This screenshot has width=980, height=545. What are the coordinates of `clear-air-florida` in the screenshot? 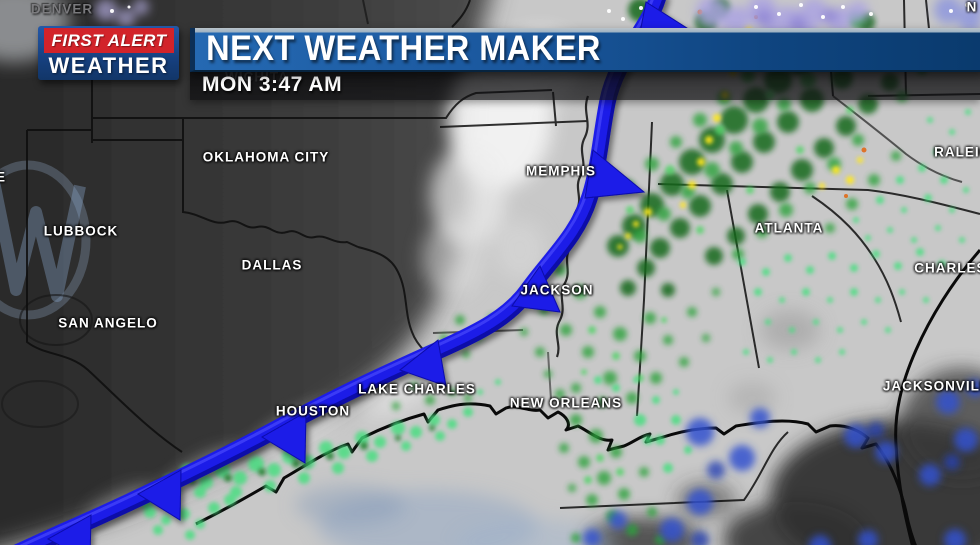 It's located at (782, 456).